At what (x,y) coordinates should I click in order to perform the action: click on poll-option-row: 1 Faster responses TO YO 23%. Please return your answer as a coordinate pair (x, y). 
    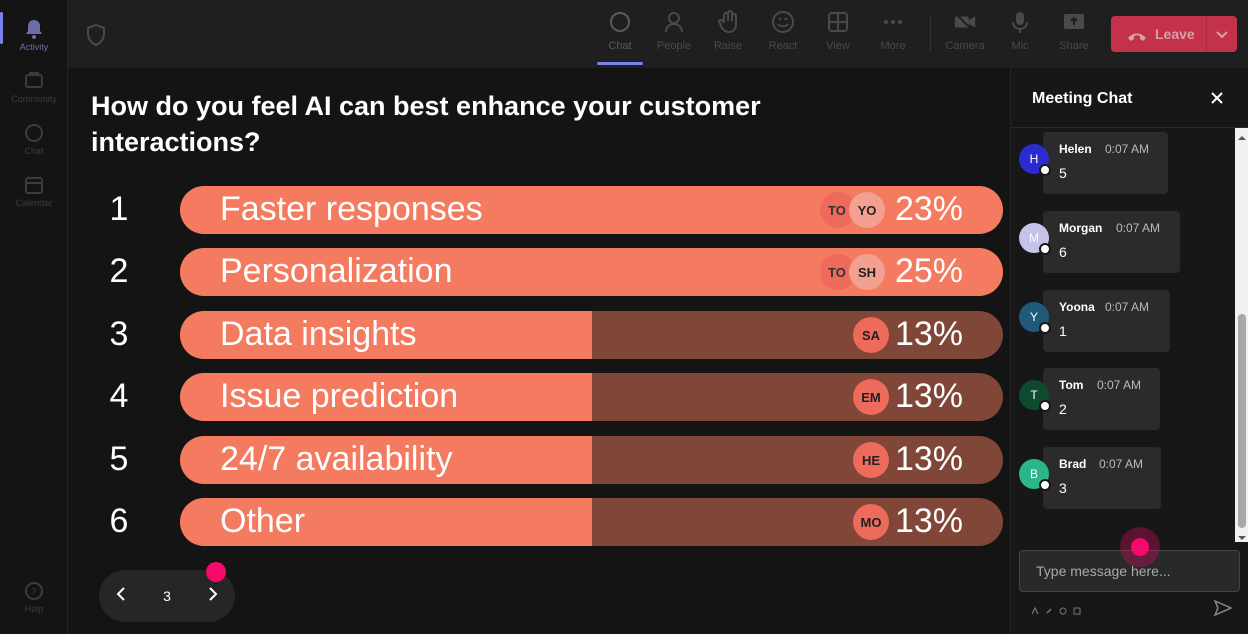
    Looking at the image, I should click on (539, 210).